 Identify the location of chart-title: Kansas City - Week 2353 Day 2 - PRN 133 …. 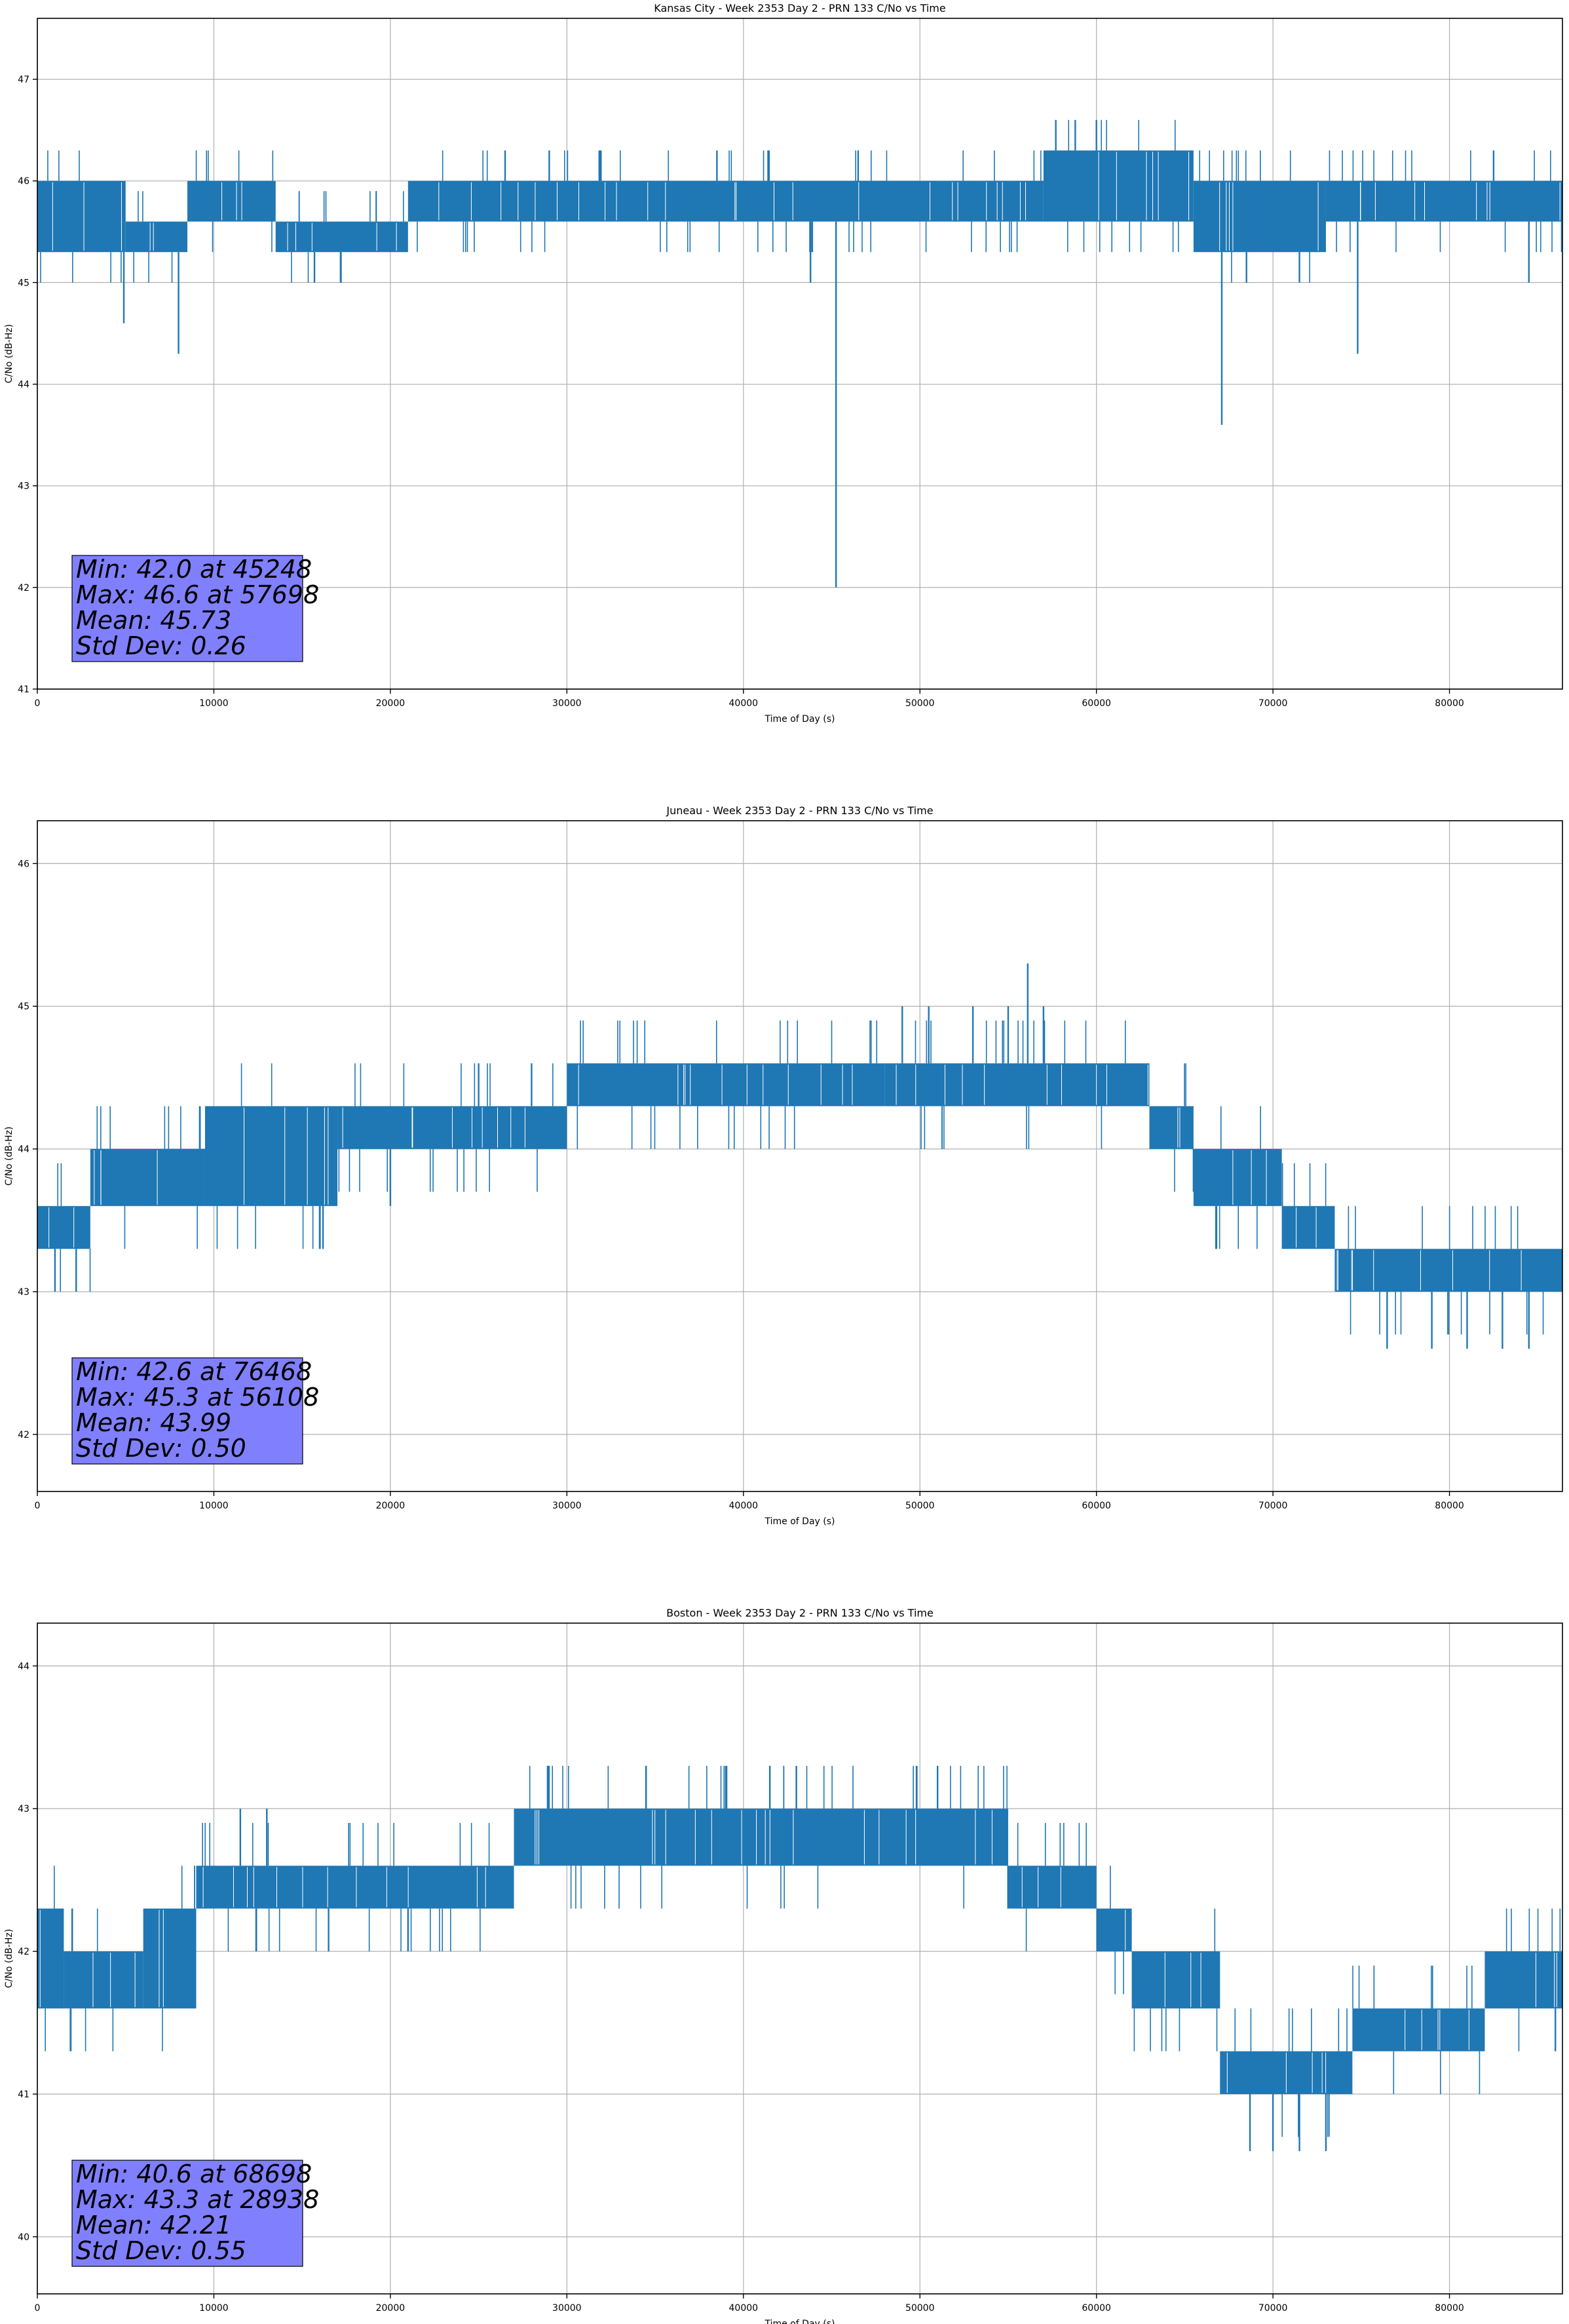
(799, 8).